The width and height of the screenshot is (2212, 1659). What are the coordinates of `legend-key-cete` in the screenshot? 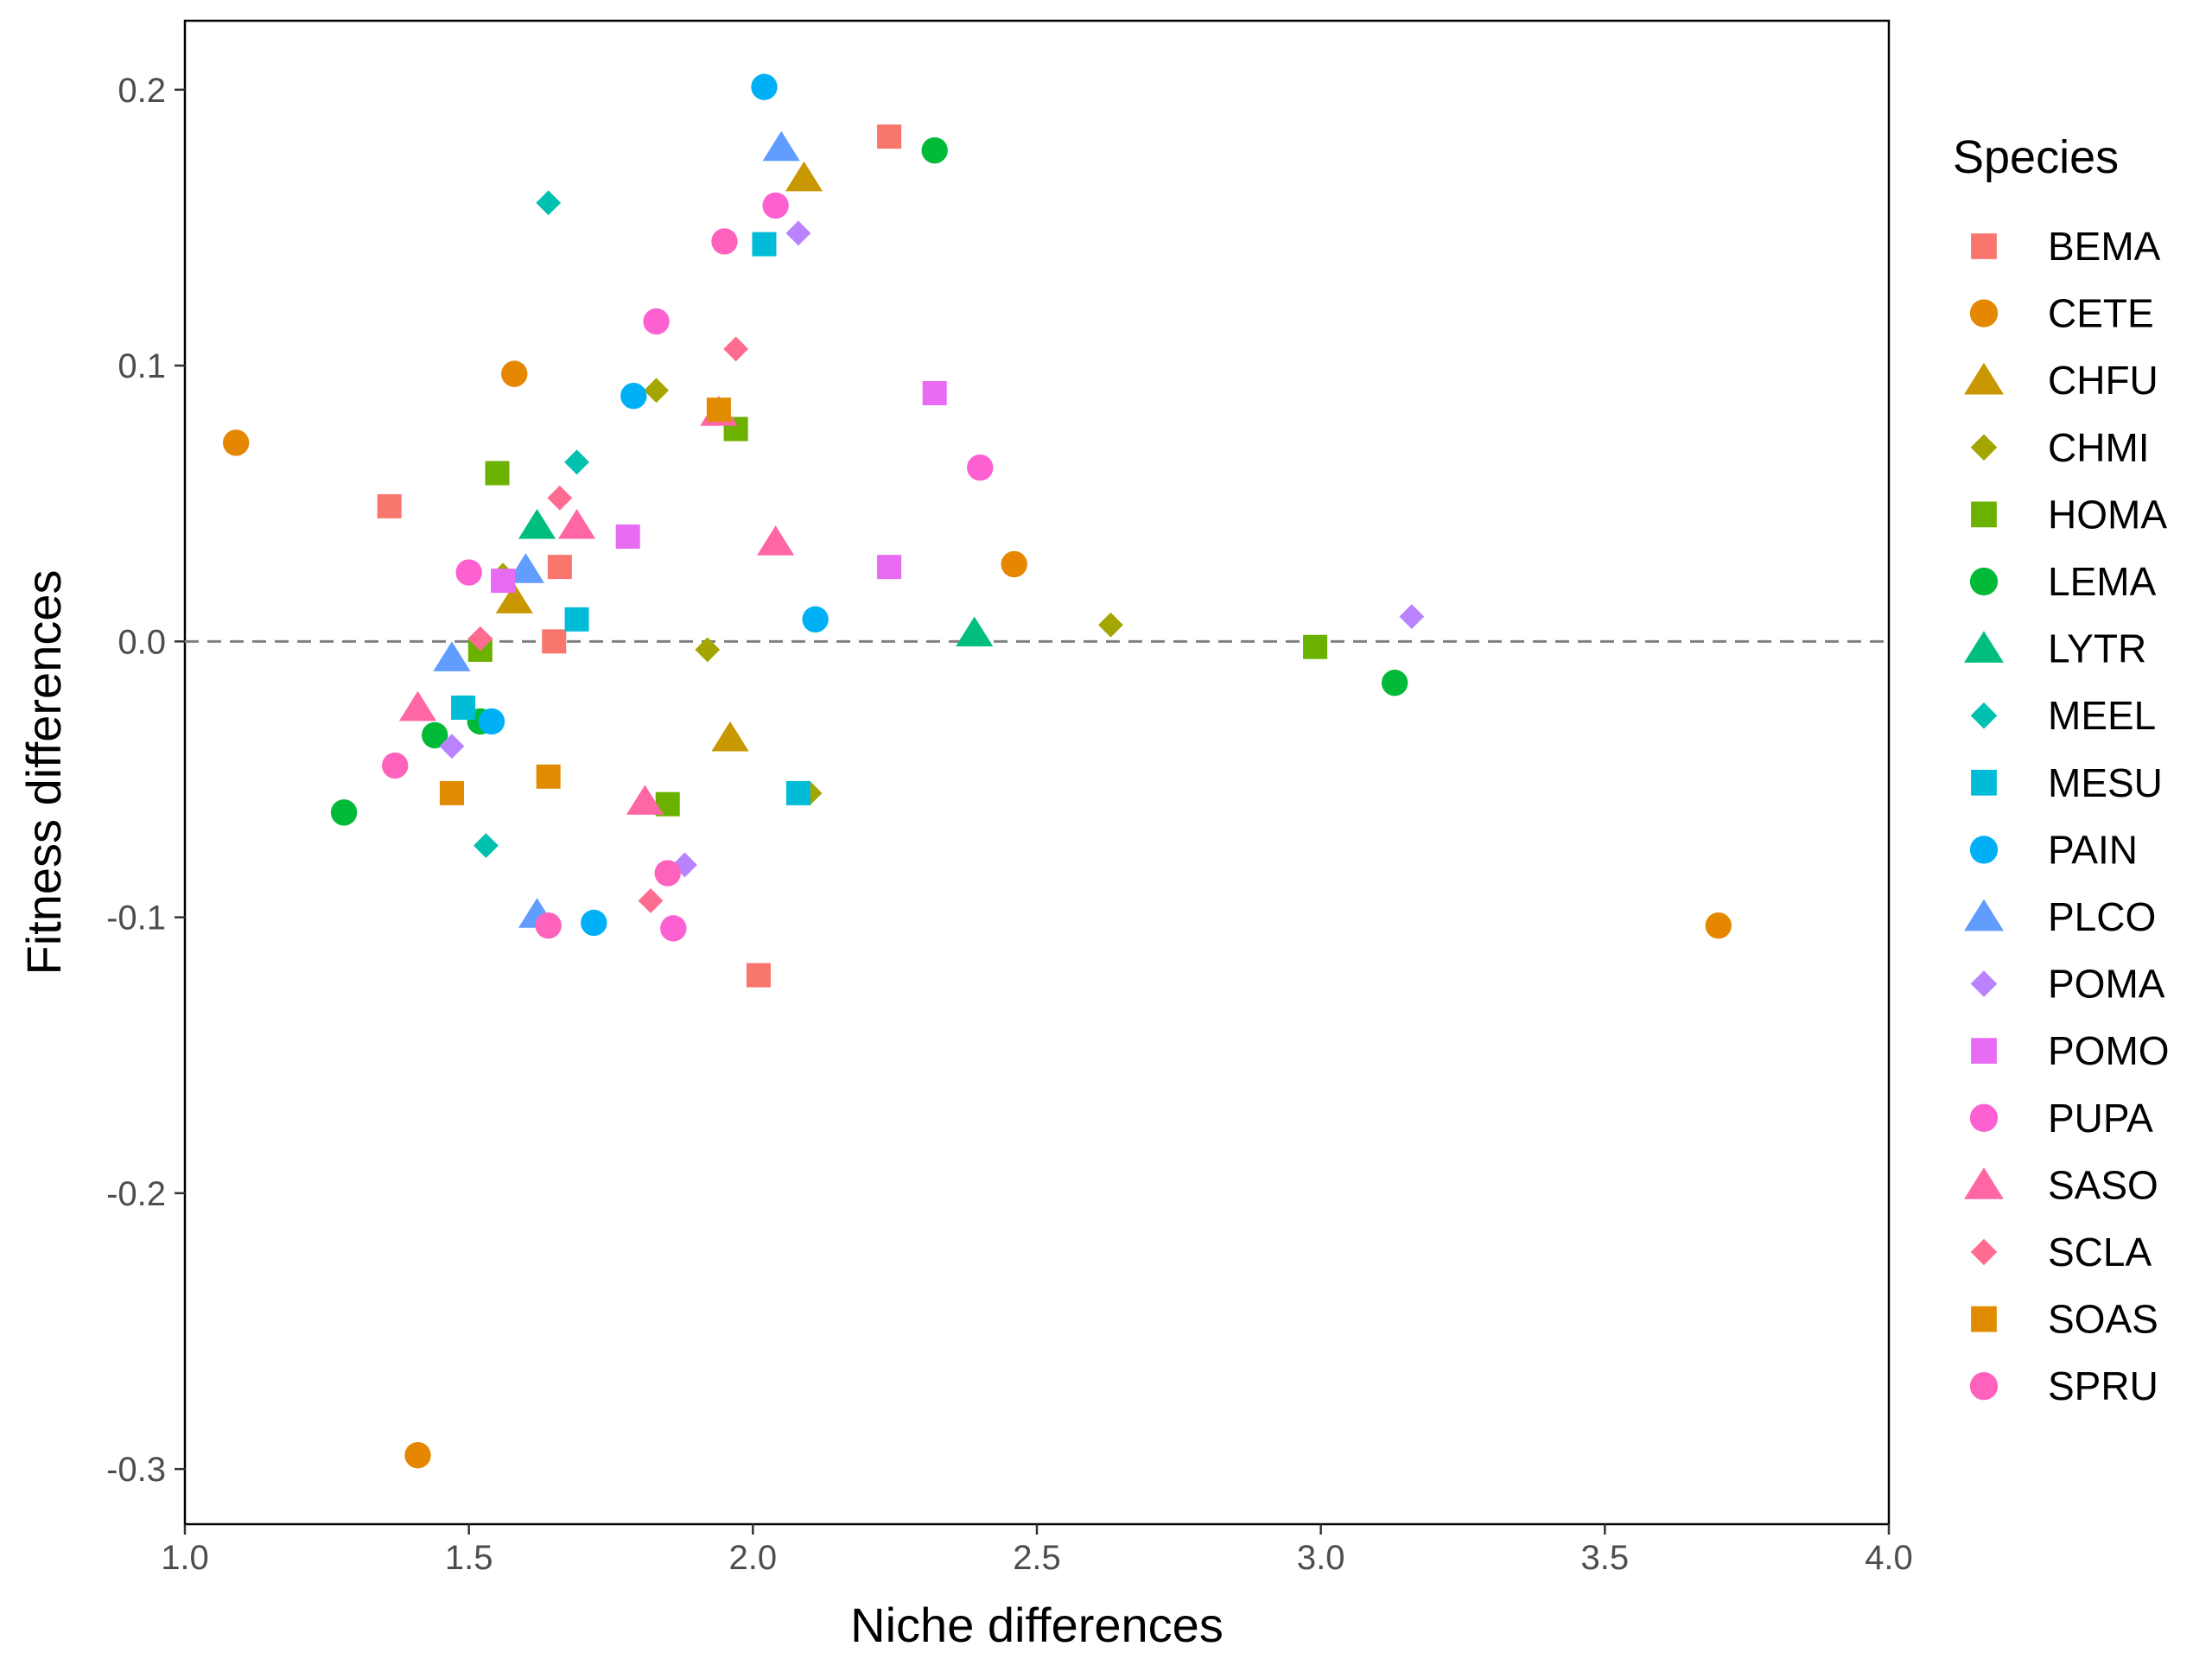 It's located at (1984, 313).